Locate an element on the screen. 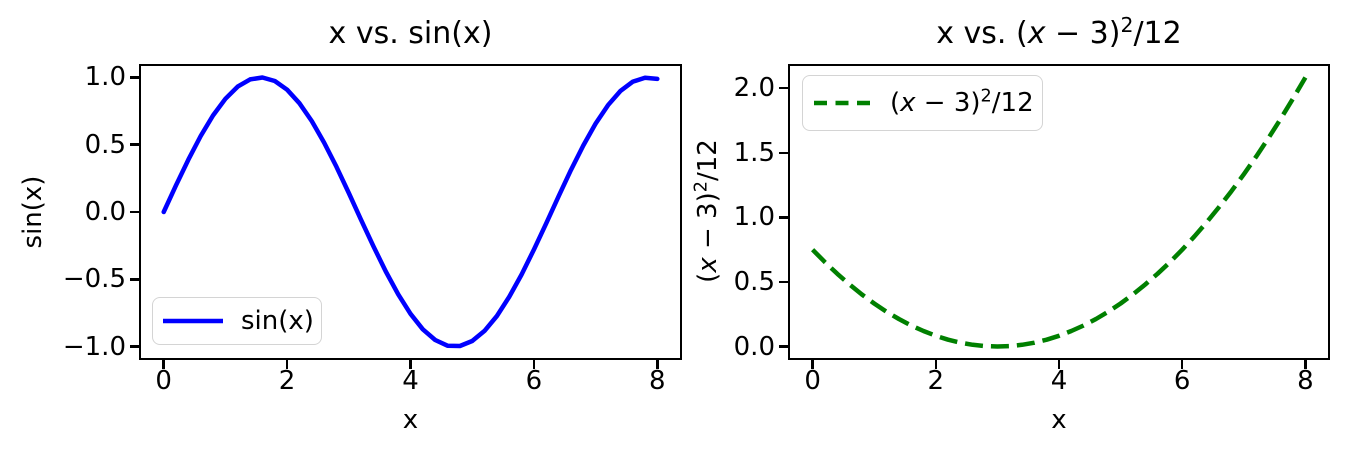  y-tick-label: −0.5 is located at coordinates (94, 279).